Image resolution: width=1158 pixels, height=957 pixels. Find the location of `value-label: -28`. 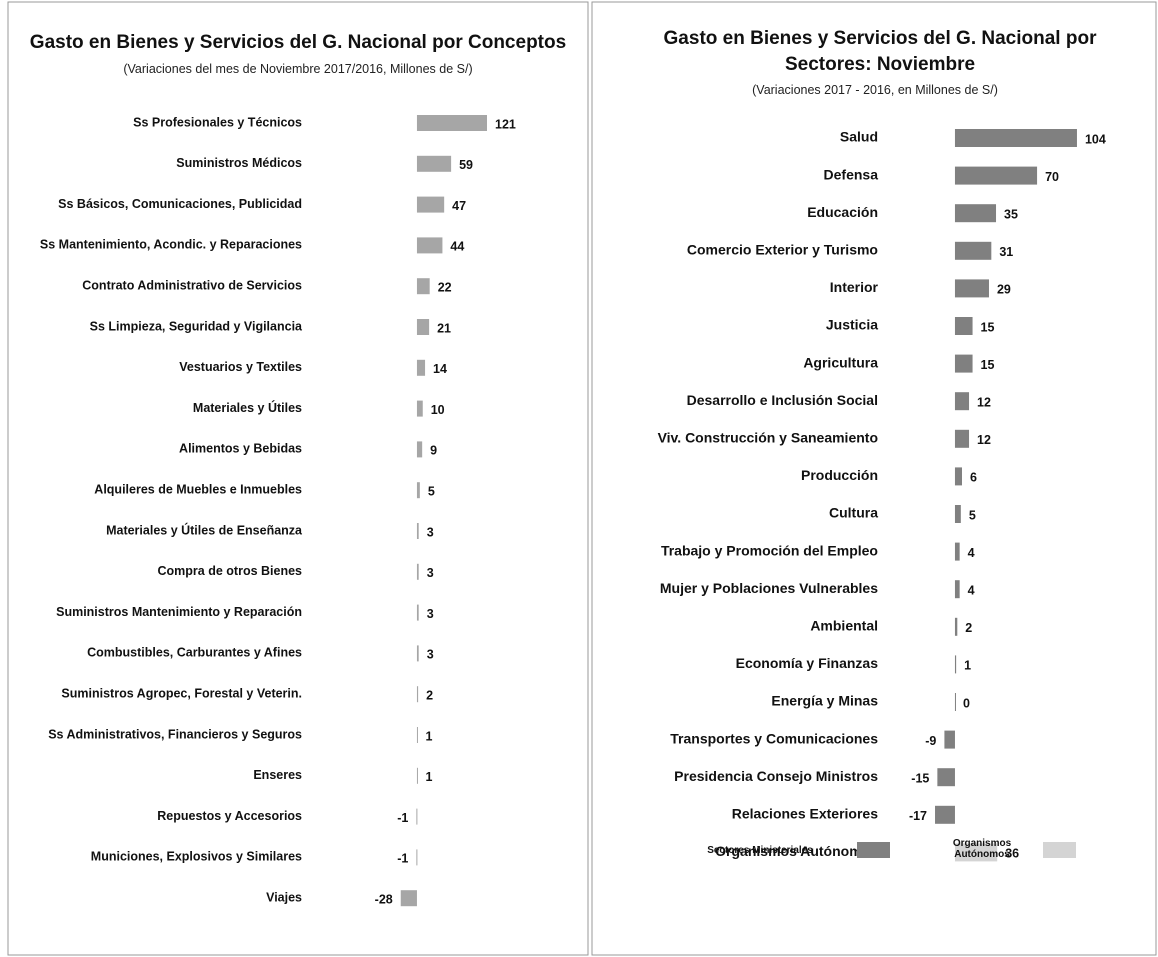

value-label: -28 is located at coordinates (384, 899).